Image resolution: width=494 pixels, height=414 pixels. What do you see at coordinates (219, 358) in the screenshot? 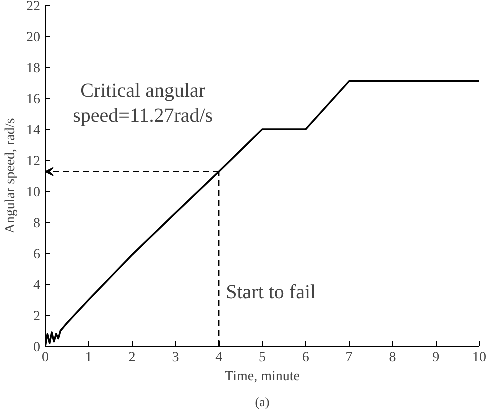
I see `x-tick-label: 4` at bounding box center [219, 358].